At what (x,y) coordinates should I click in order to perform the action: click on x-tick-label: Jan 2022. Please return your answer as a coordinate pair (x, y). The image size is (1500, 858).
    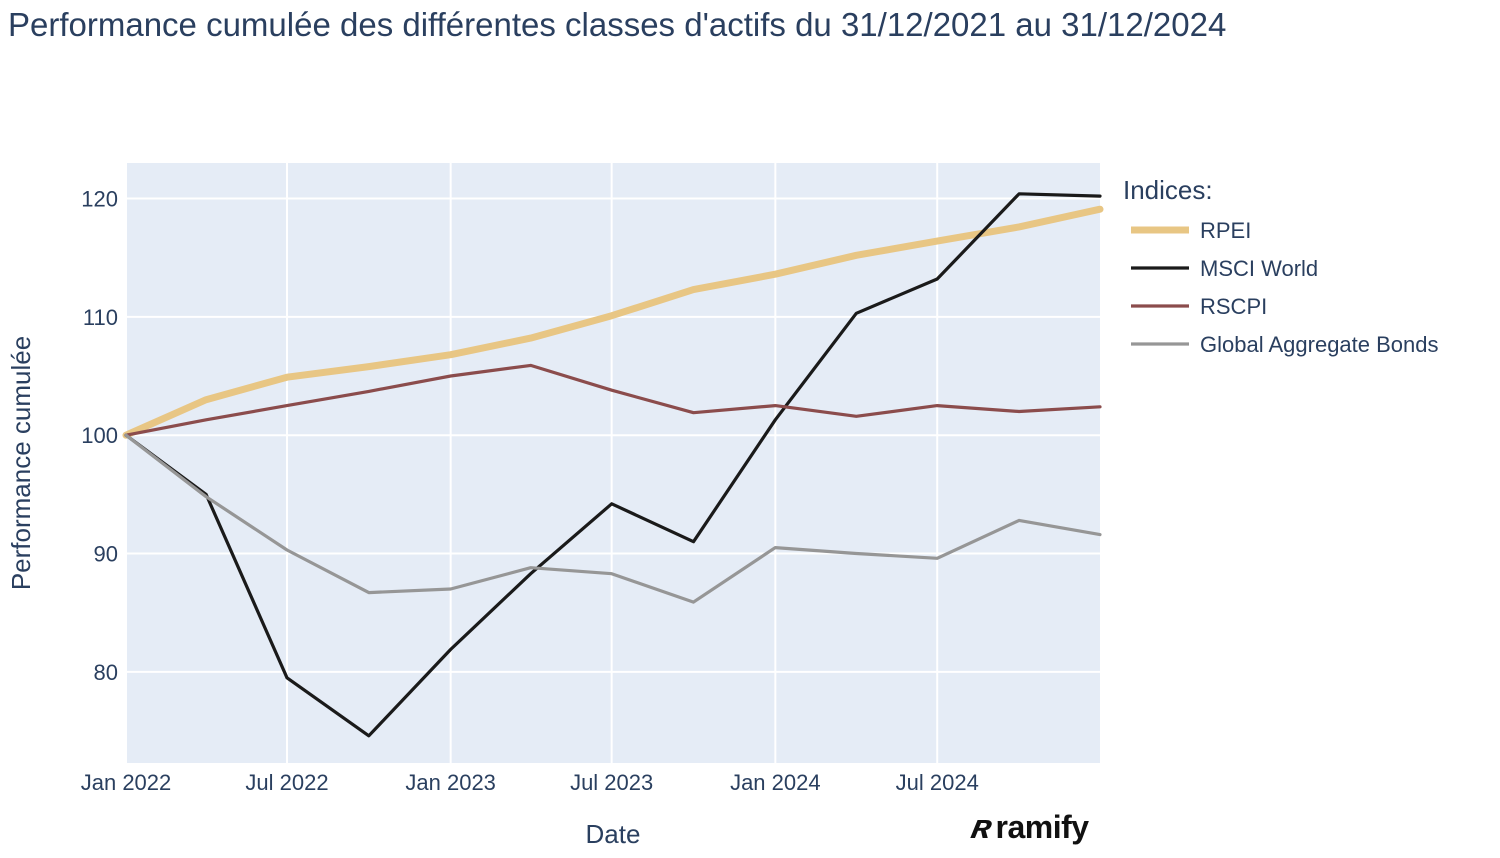
    Looking at the image, I should click on (126, 782).